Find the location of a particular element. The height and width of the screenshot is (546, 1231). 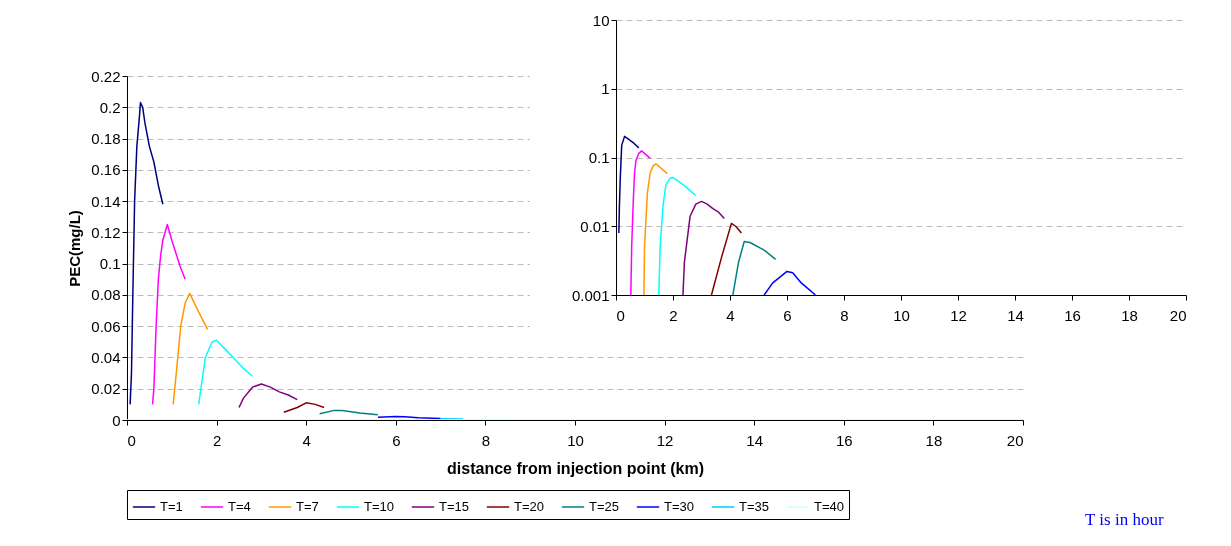

y-tick-label: 0.01 is located at coordinates (595, 226).